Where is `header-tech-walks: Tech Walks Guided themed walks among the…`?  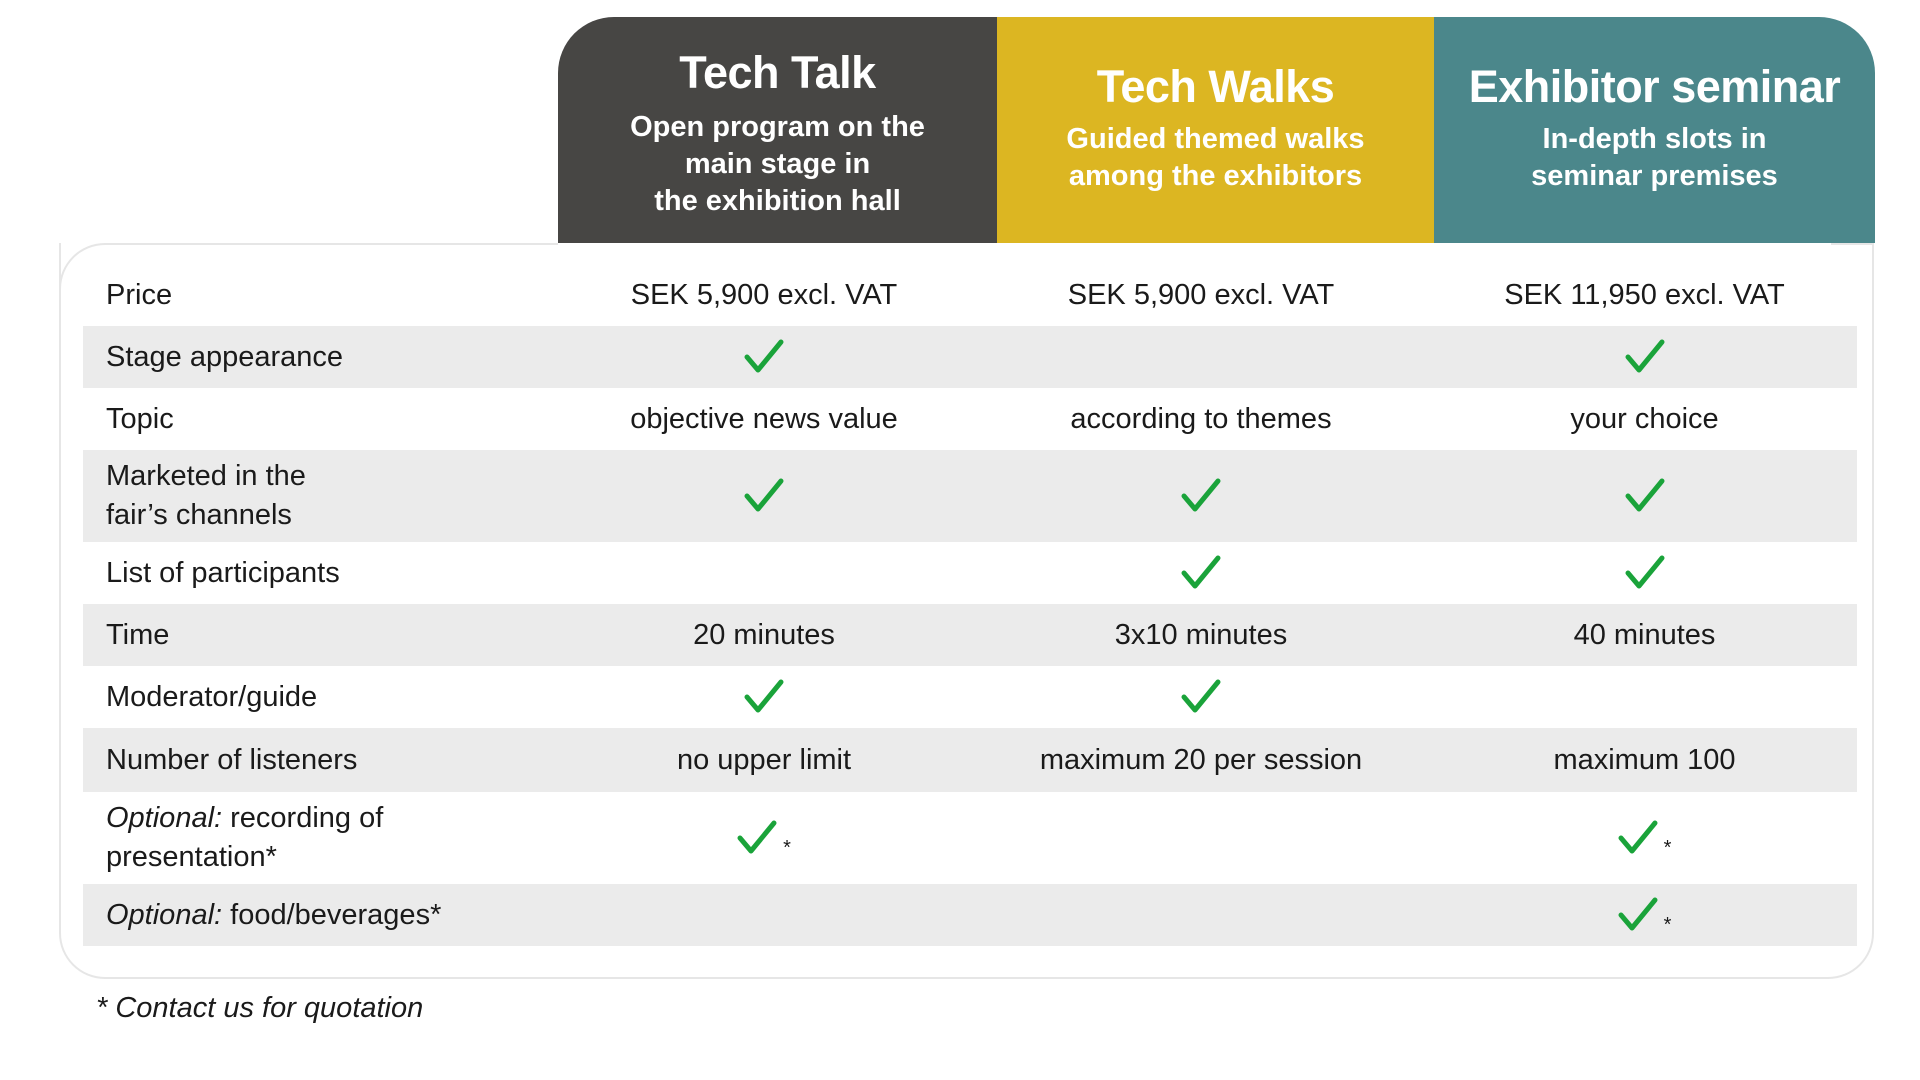 header-tech-walks: Tech Walks Guided themed walks among the… is located at coordinates (1215, 130).